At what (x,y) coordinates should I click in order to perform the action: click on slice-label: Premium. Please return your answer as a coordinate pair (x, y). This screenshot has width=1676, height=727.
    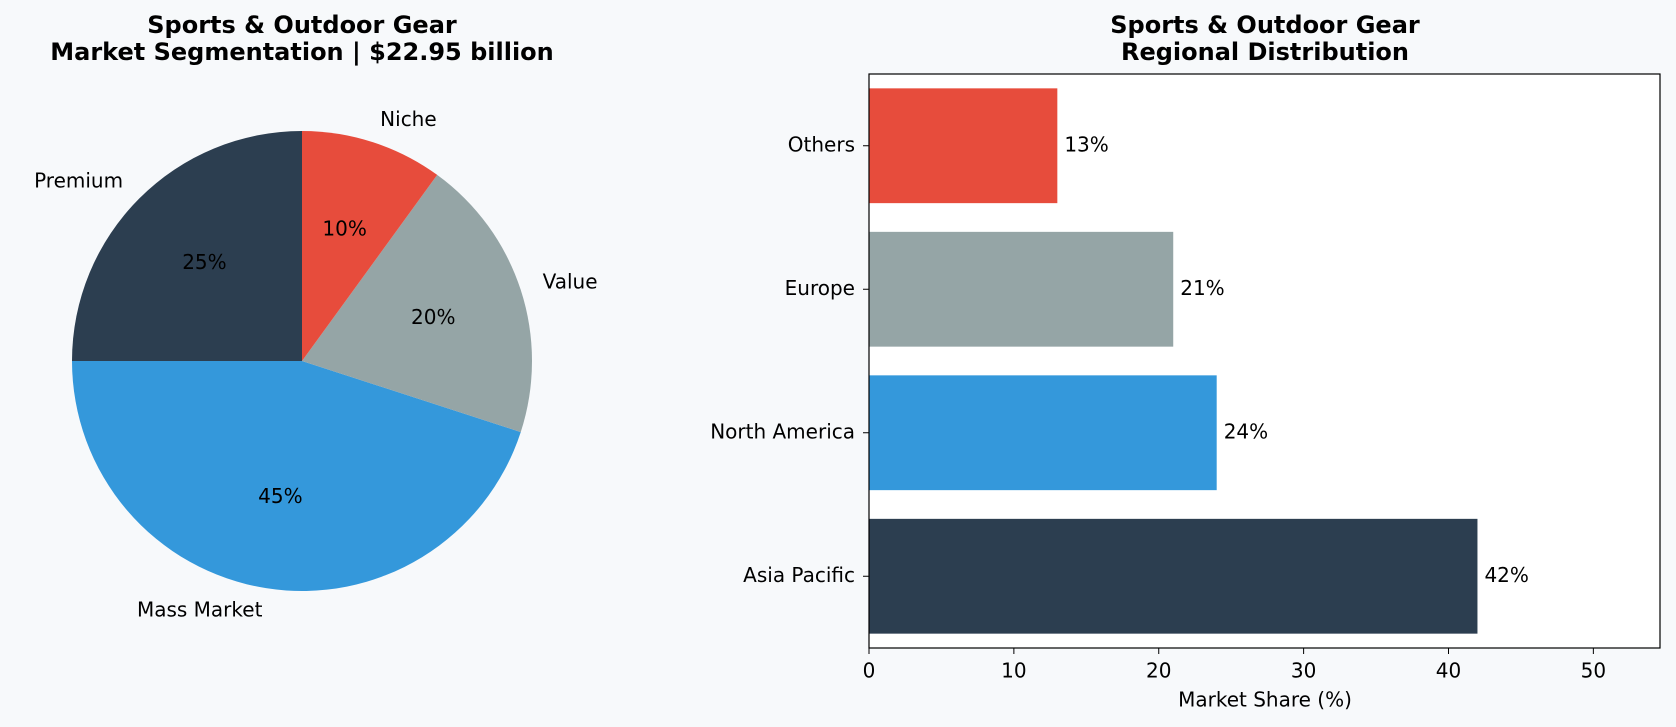
    Looking at the image, I should click on (78, 181).